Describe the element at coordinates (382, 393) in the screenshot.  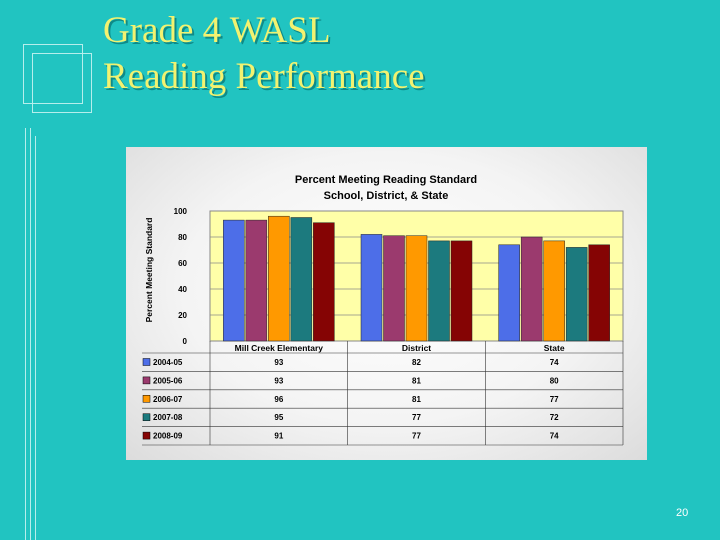
I see `data-table` at that location.